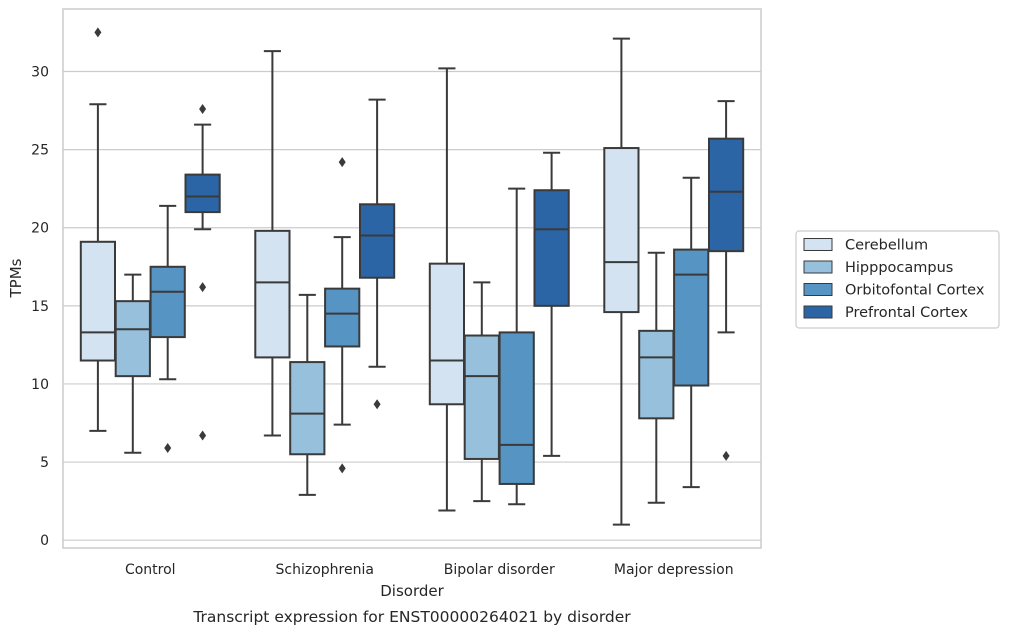 This screenshot has width=1009, height=638. What do you see at coordinates (325, 570) in the screenshot?
I see `x-tick-label: Schizophrenia` at bounding box center [325, 570].